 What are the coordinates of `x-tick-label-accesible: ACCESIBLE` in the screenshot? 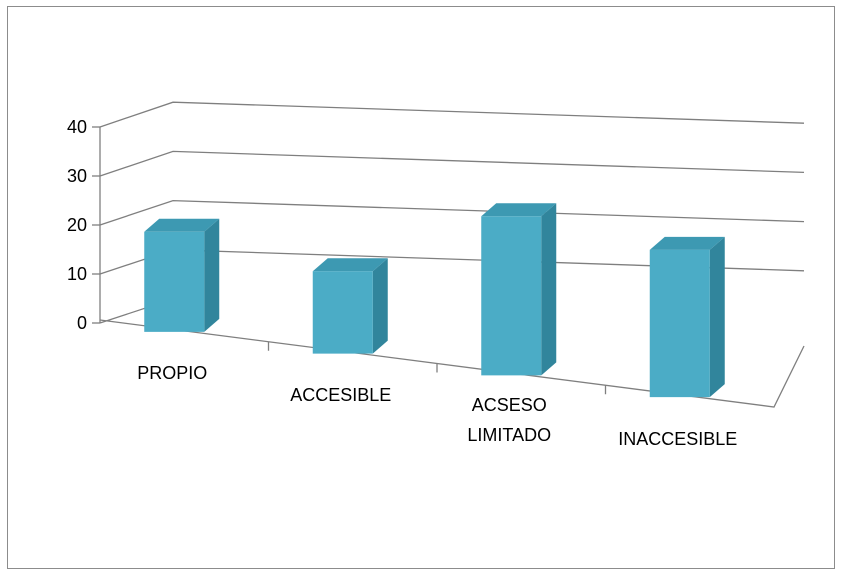 It's located at (340, 395).